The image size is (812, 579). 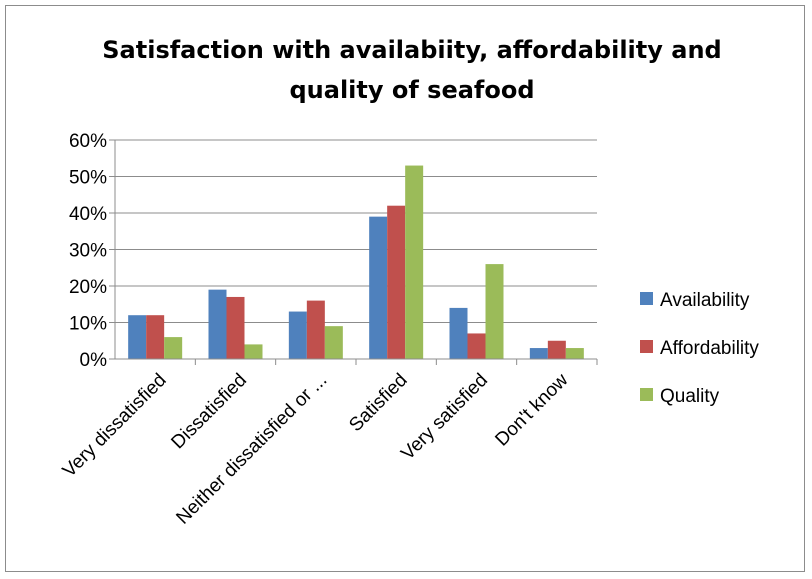 I want to click on y-axis-ticks: 0% 10% 20% 30% 40% 50% 60%, so click(x=92, y=251).